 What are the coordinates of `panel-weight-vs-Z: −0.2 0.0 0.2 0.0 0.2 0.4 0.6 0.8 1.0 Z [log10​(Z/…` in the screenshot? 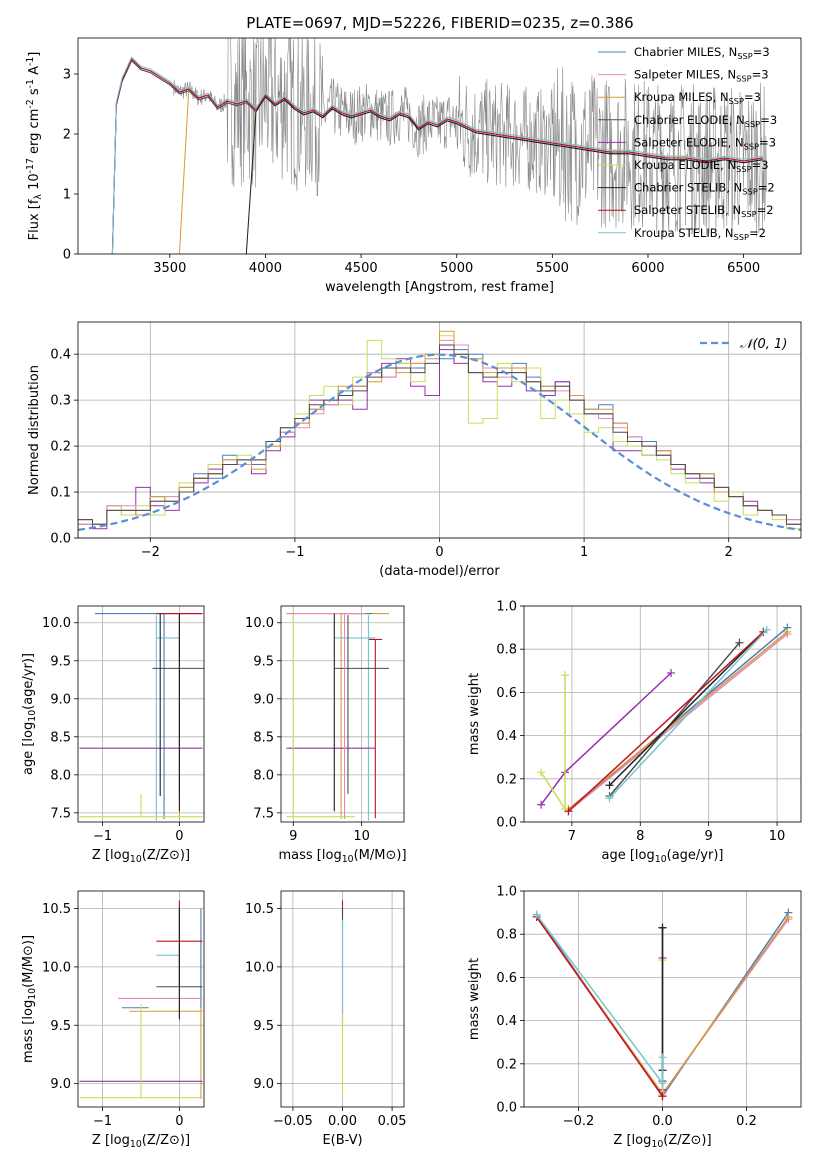 It's located at (634, 1017).